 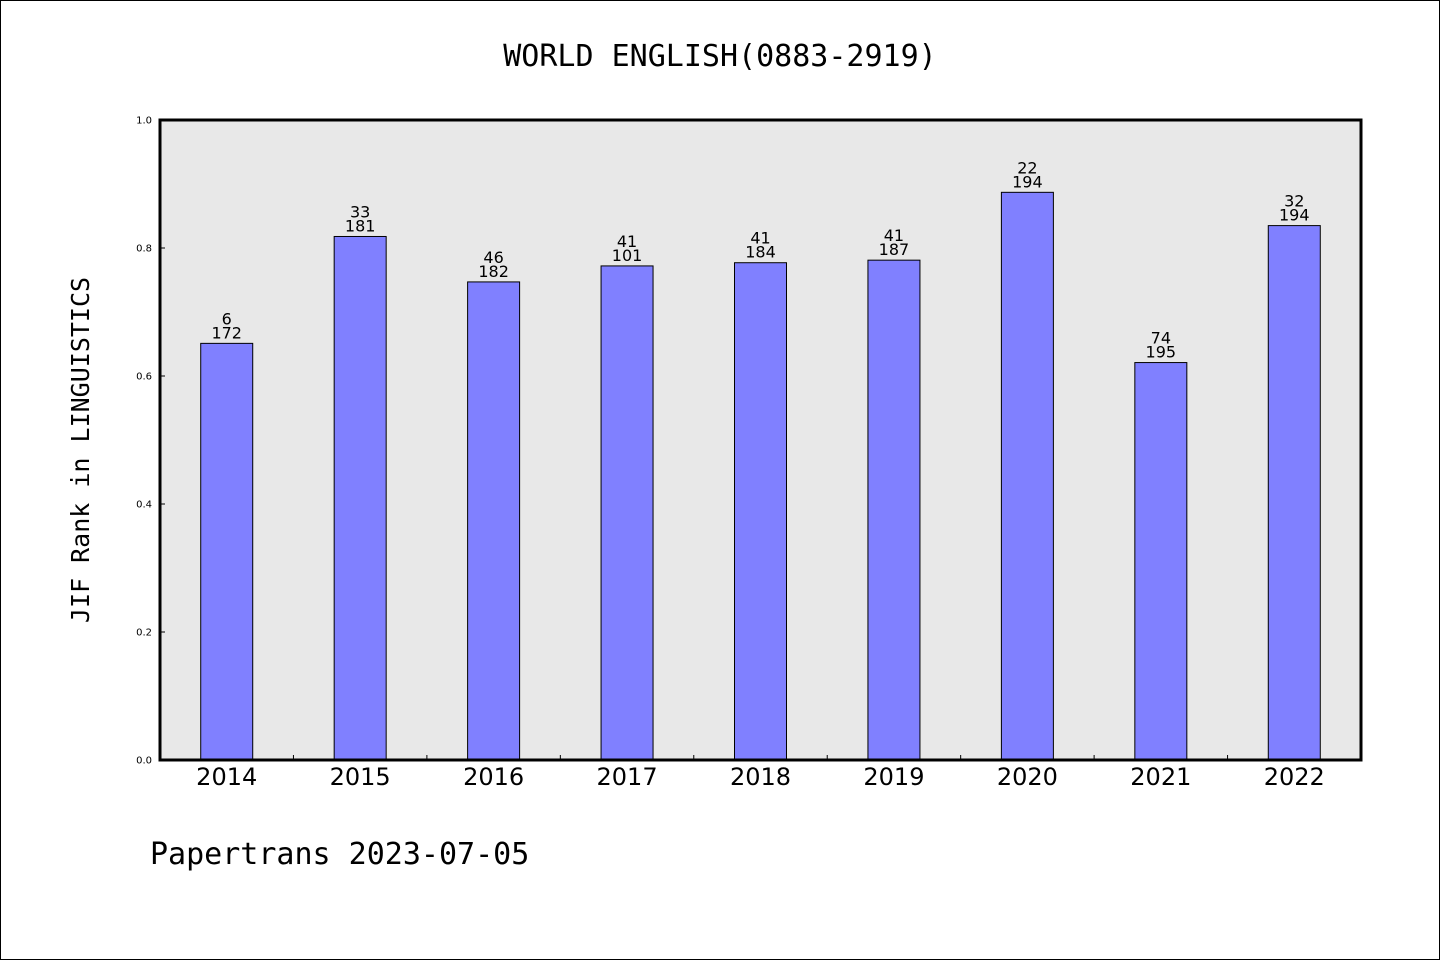 What do you see at coordinates (493, 271) in the screenshot?
I see `total-label-2016: 182` at bounding box center [493, 271].